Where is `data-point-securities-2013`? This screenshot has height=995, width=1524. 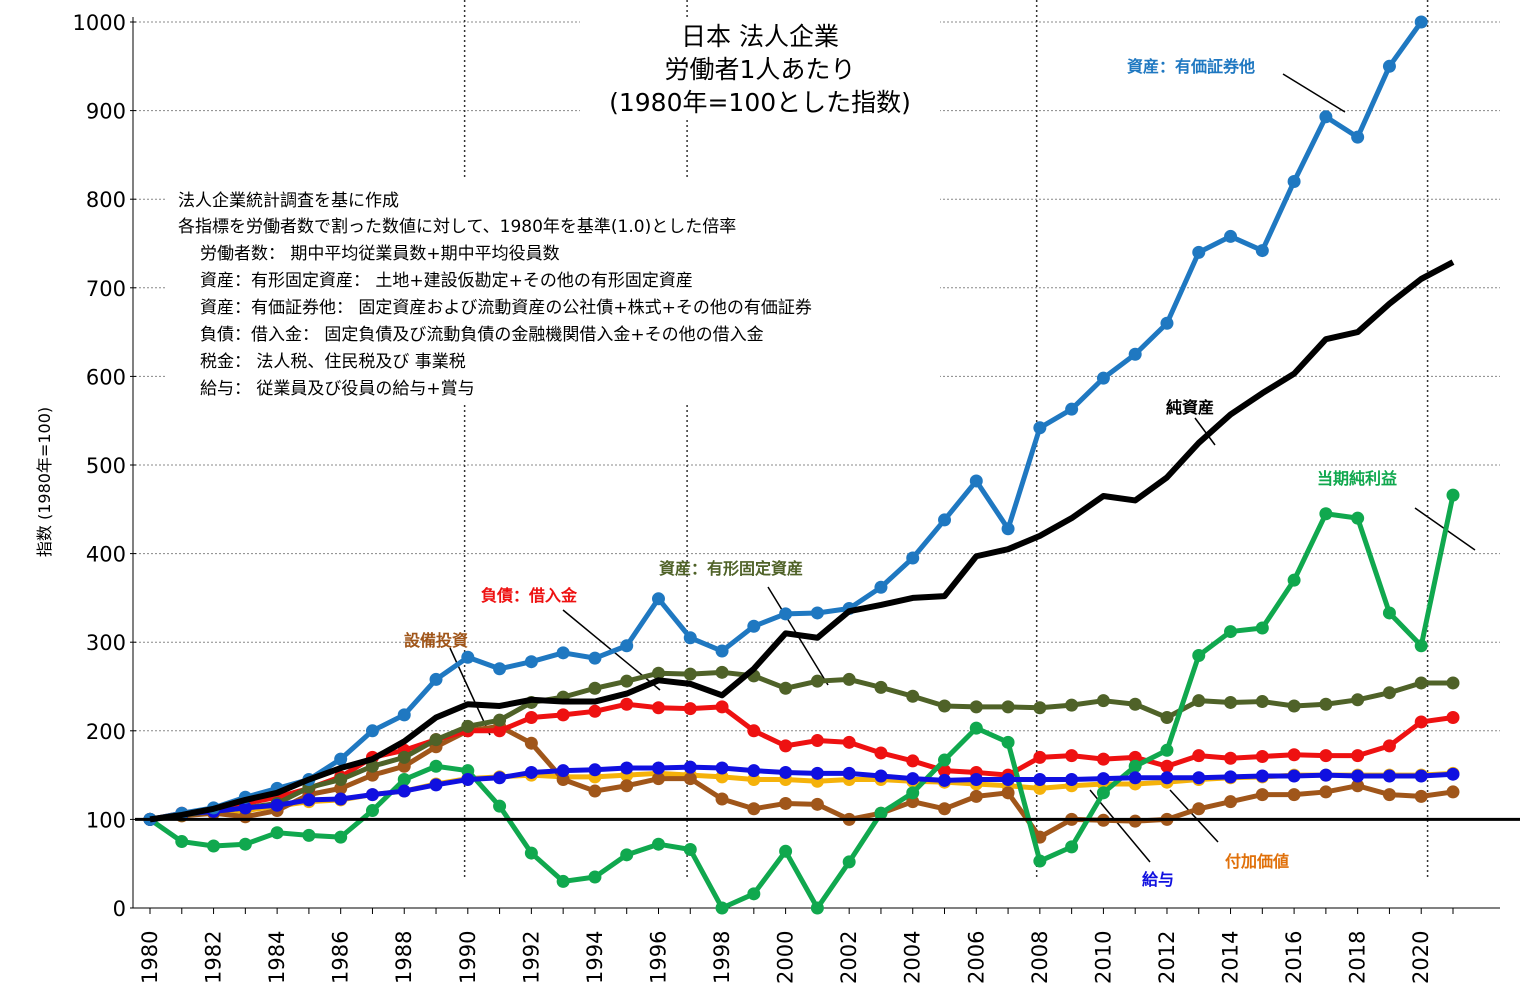
data-point-securities-2013 is located at coordinates (1199, 252).